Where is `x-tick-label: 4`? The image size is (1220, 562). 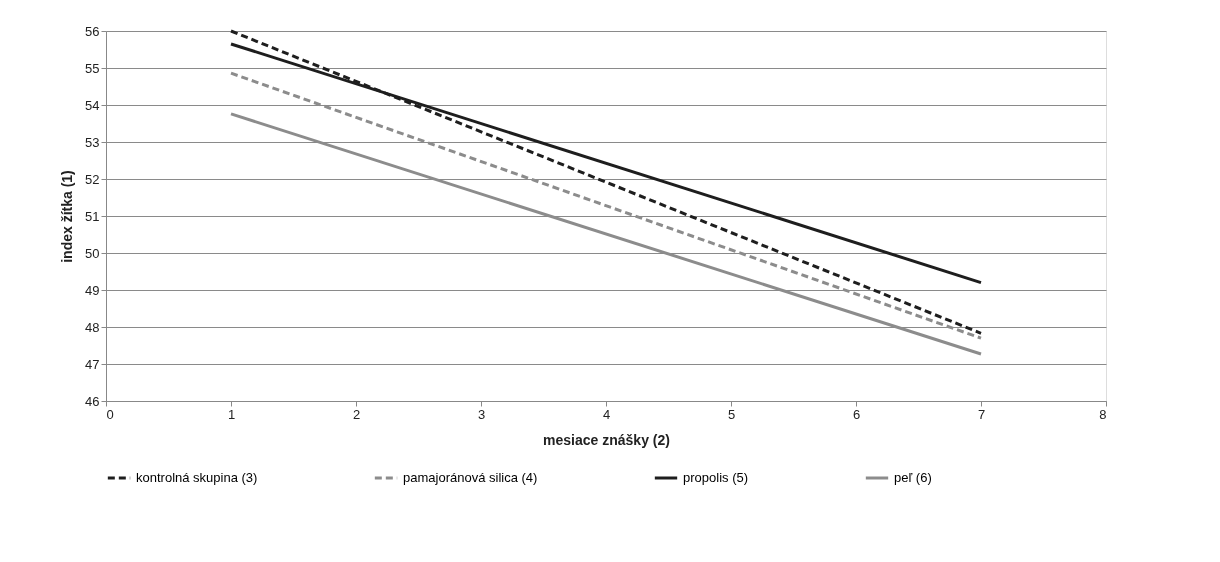 x-tick-label: 4 is located at coordinates (606, 414).